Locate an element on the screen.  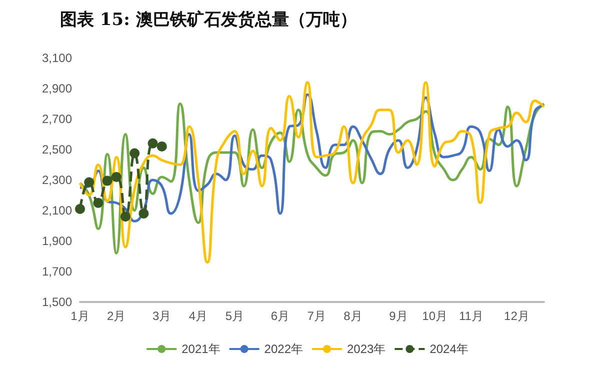
y-tick-label: 1,700 is located at coordinates (57, 271).